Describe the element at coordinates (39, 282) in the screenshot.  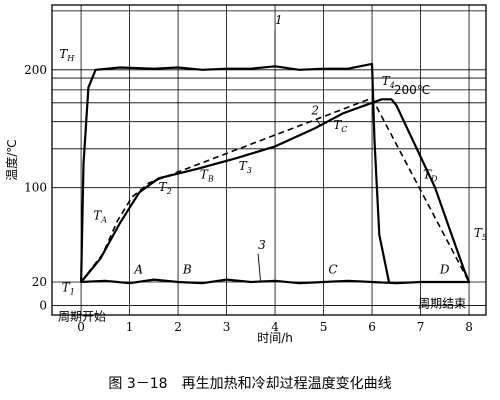
I see `y-tick-label: 20` at that location.